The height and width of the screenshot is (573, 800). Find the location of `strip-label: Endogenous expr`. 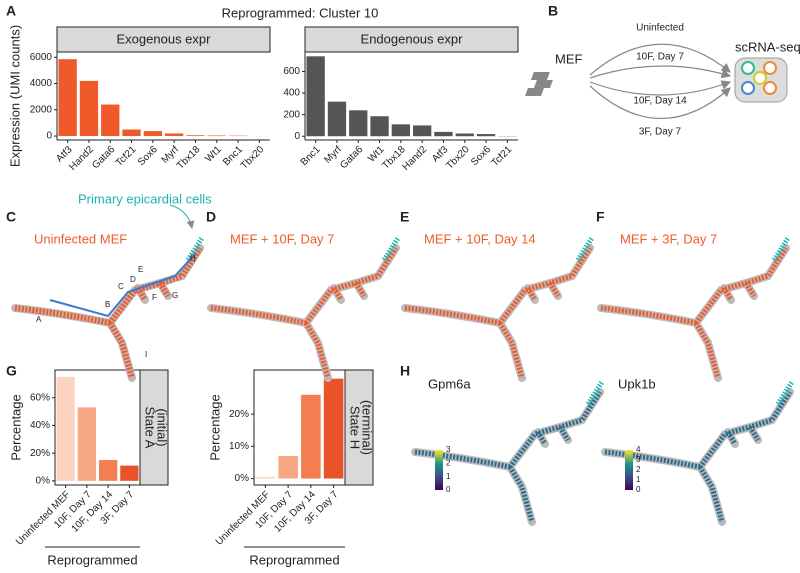

strip-label: Endogenous expr is located at coordinates (412, 38).